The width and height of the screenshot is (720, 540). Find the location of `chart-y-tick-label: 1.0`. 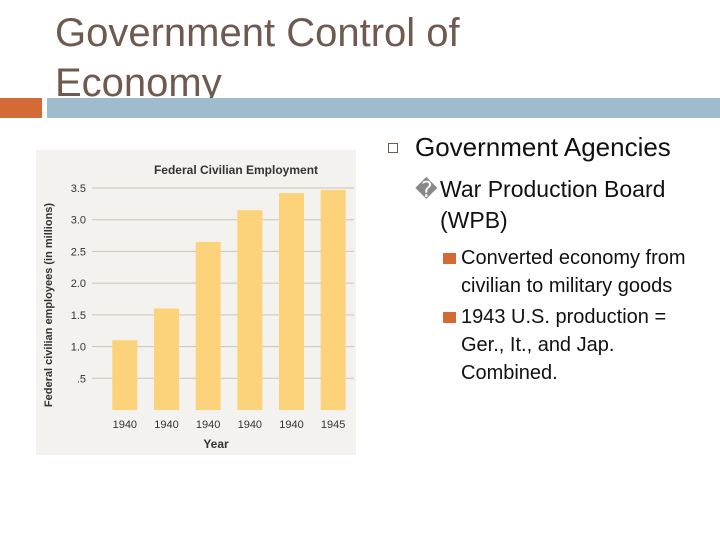

chart-y-tick-label: 1.0 is located at coordinates (78, 348).